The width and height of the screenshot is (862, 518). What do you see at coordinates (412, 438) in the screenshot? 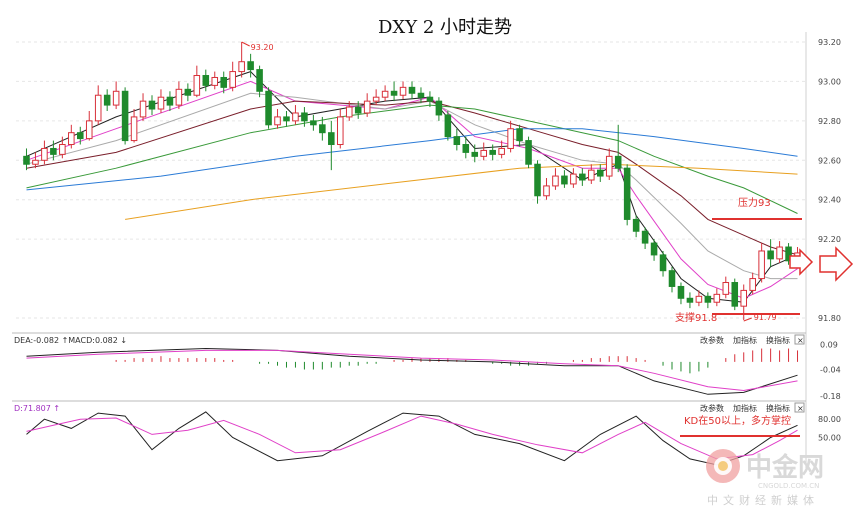
I see `kd-k-line` at bounding box center [412, 438].